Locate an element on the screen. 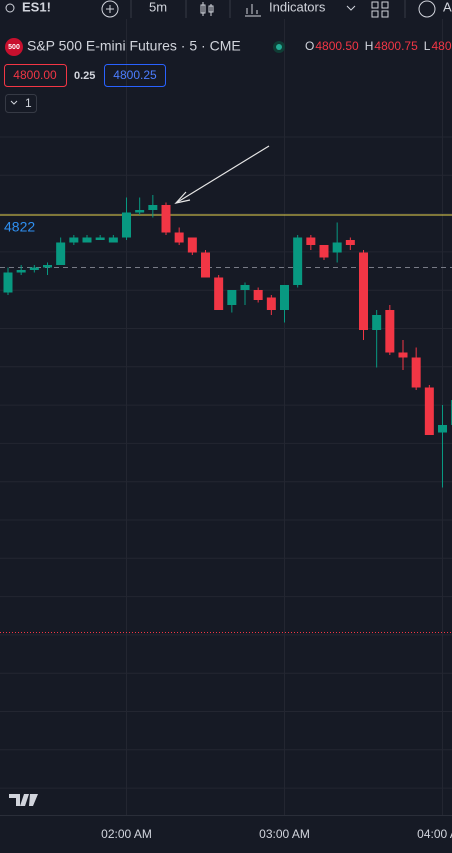 The image size is (452, 853). add-symbol is located at coordinates (110, 9).